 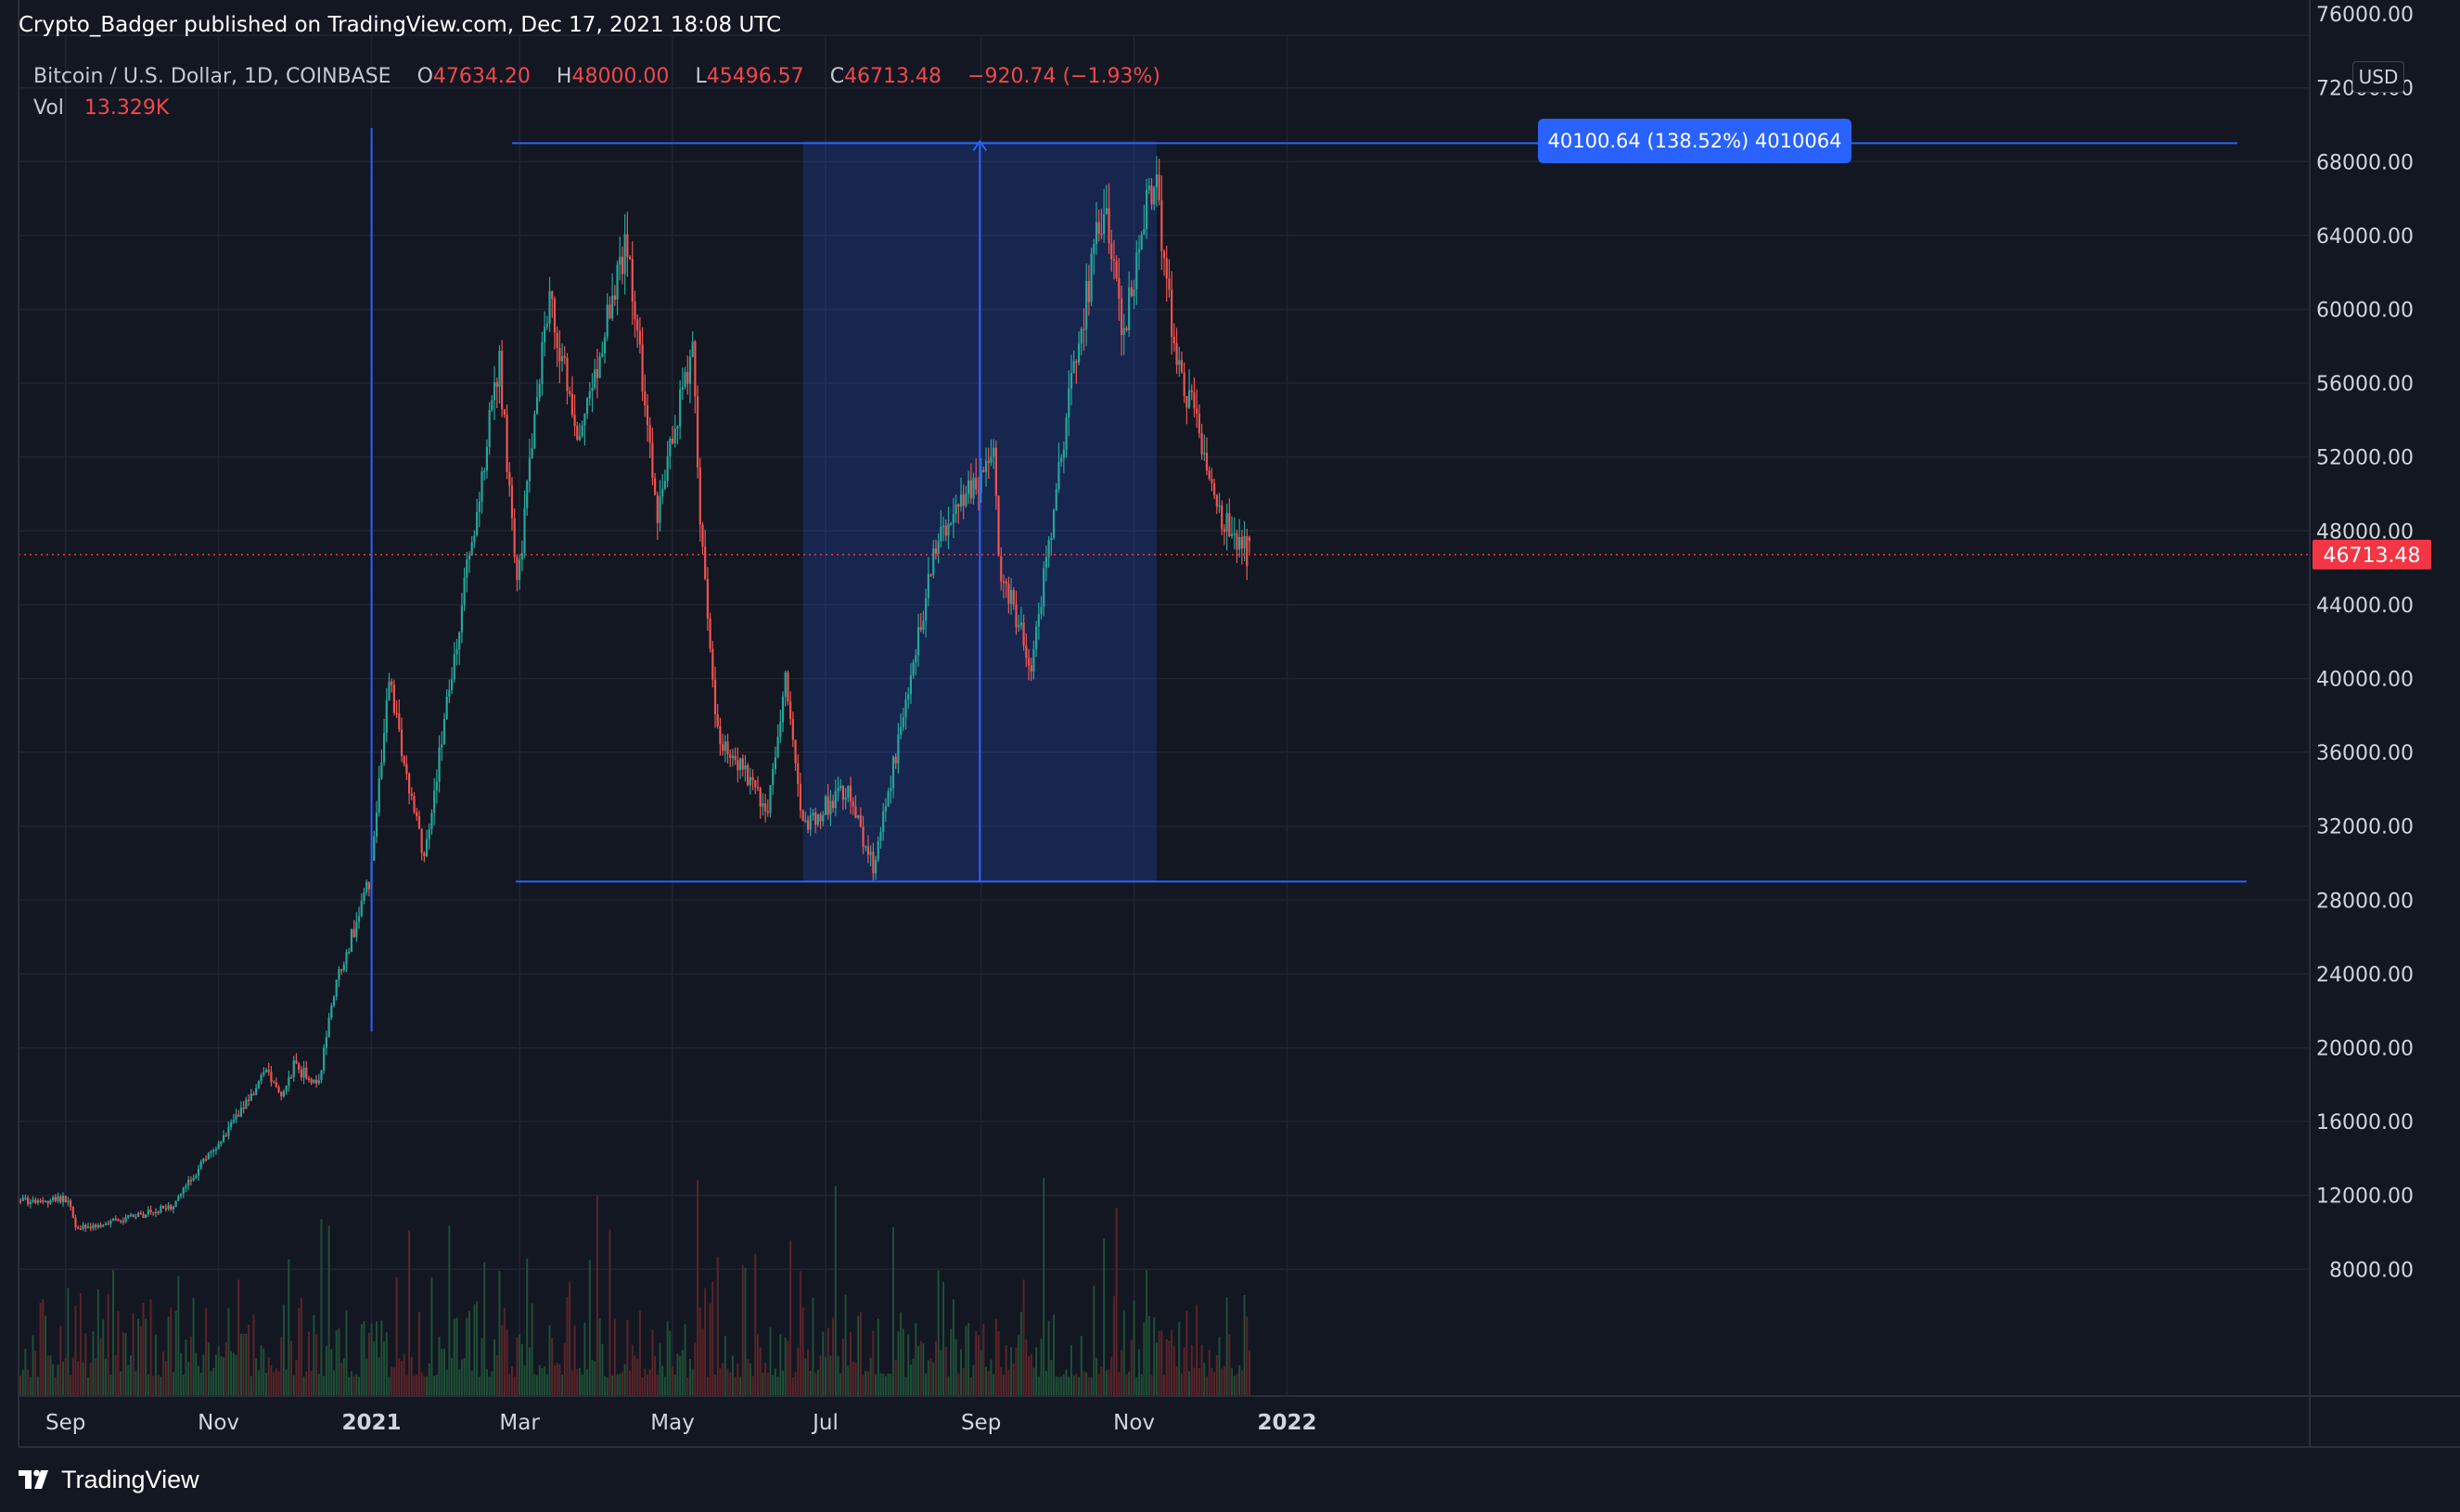 What do you see at coordinates (49, 108) in the screenshot?
I see `volume-label: Vol` at bounding box center [49, 108].